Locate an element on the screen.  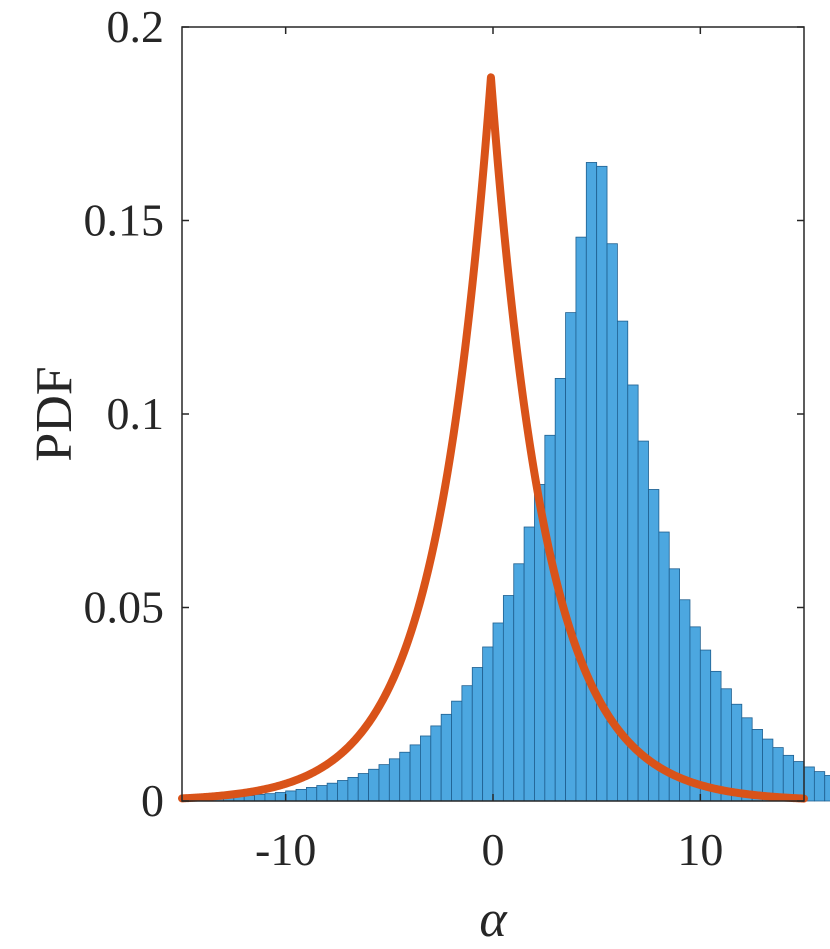
y-tick-label: 0.05 is located at coordinates (124, 607).